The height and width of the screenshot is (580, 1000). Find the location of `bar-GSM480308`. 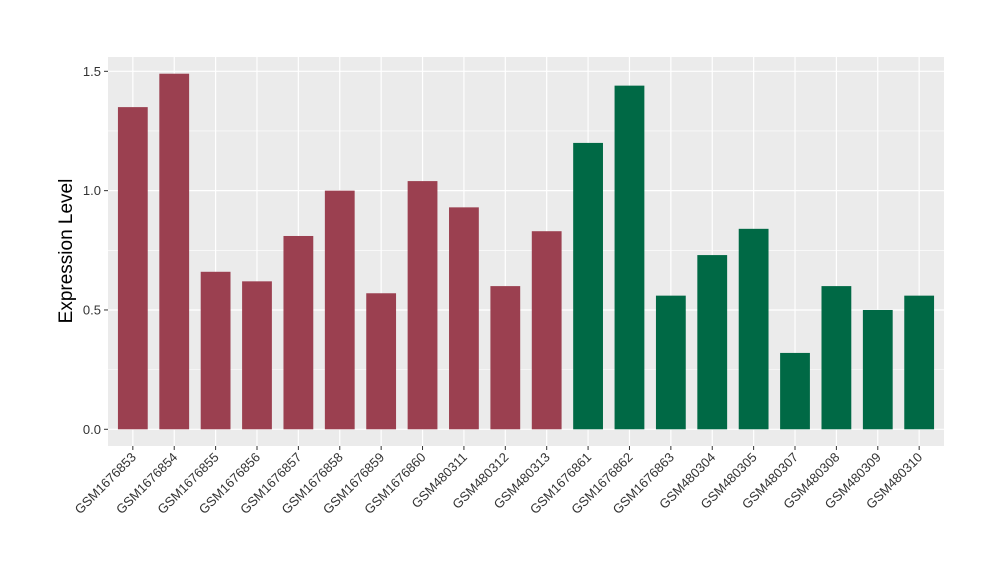

bar-GSM480308 is located at coordinates (836, 358).